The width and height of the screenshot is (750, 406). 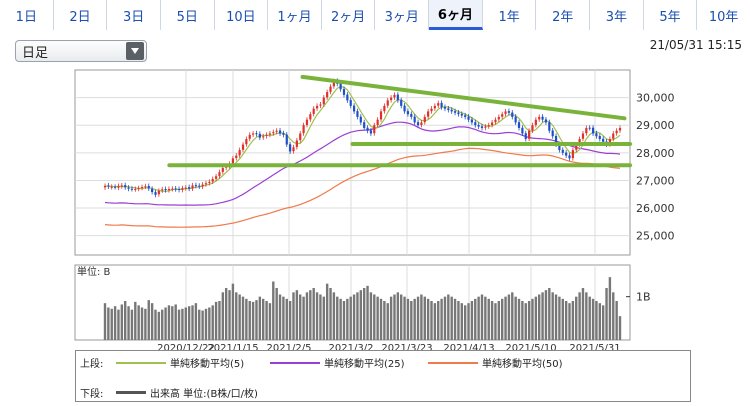 What do you see at coordinates (27, 15) in the screenshot?
I see `tab-0: 1日` at bounding box center [27, 15].